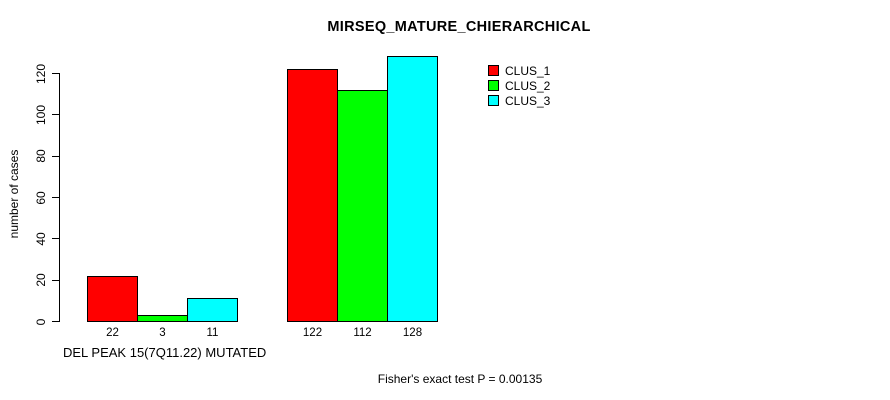  Describe the element at coordinates (41, 280) in the screenshot. I see `y-tick-label: 20` at that location.